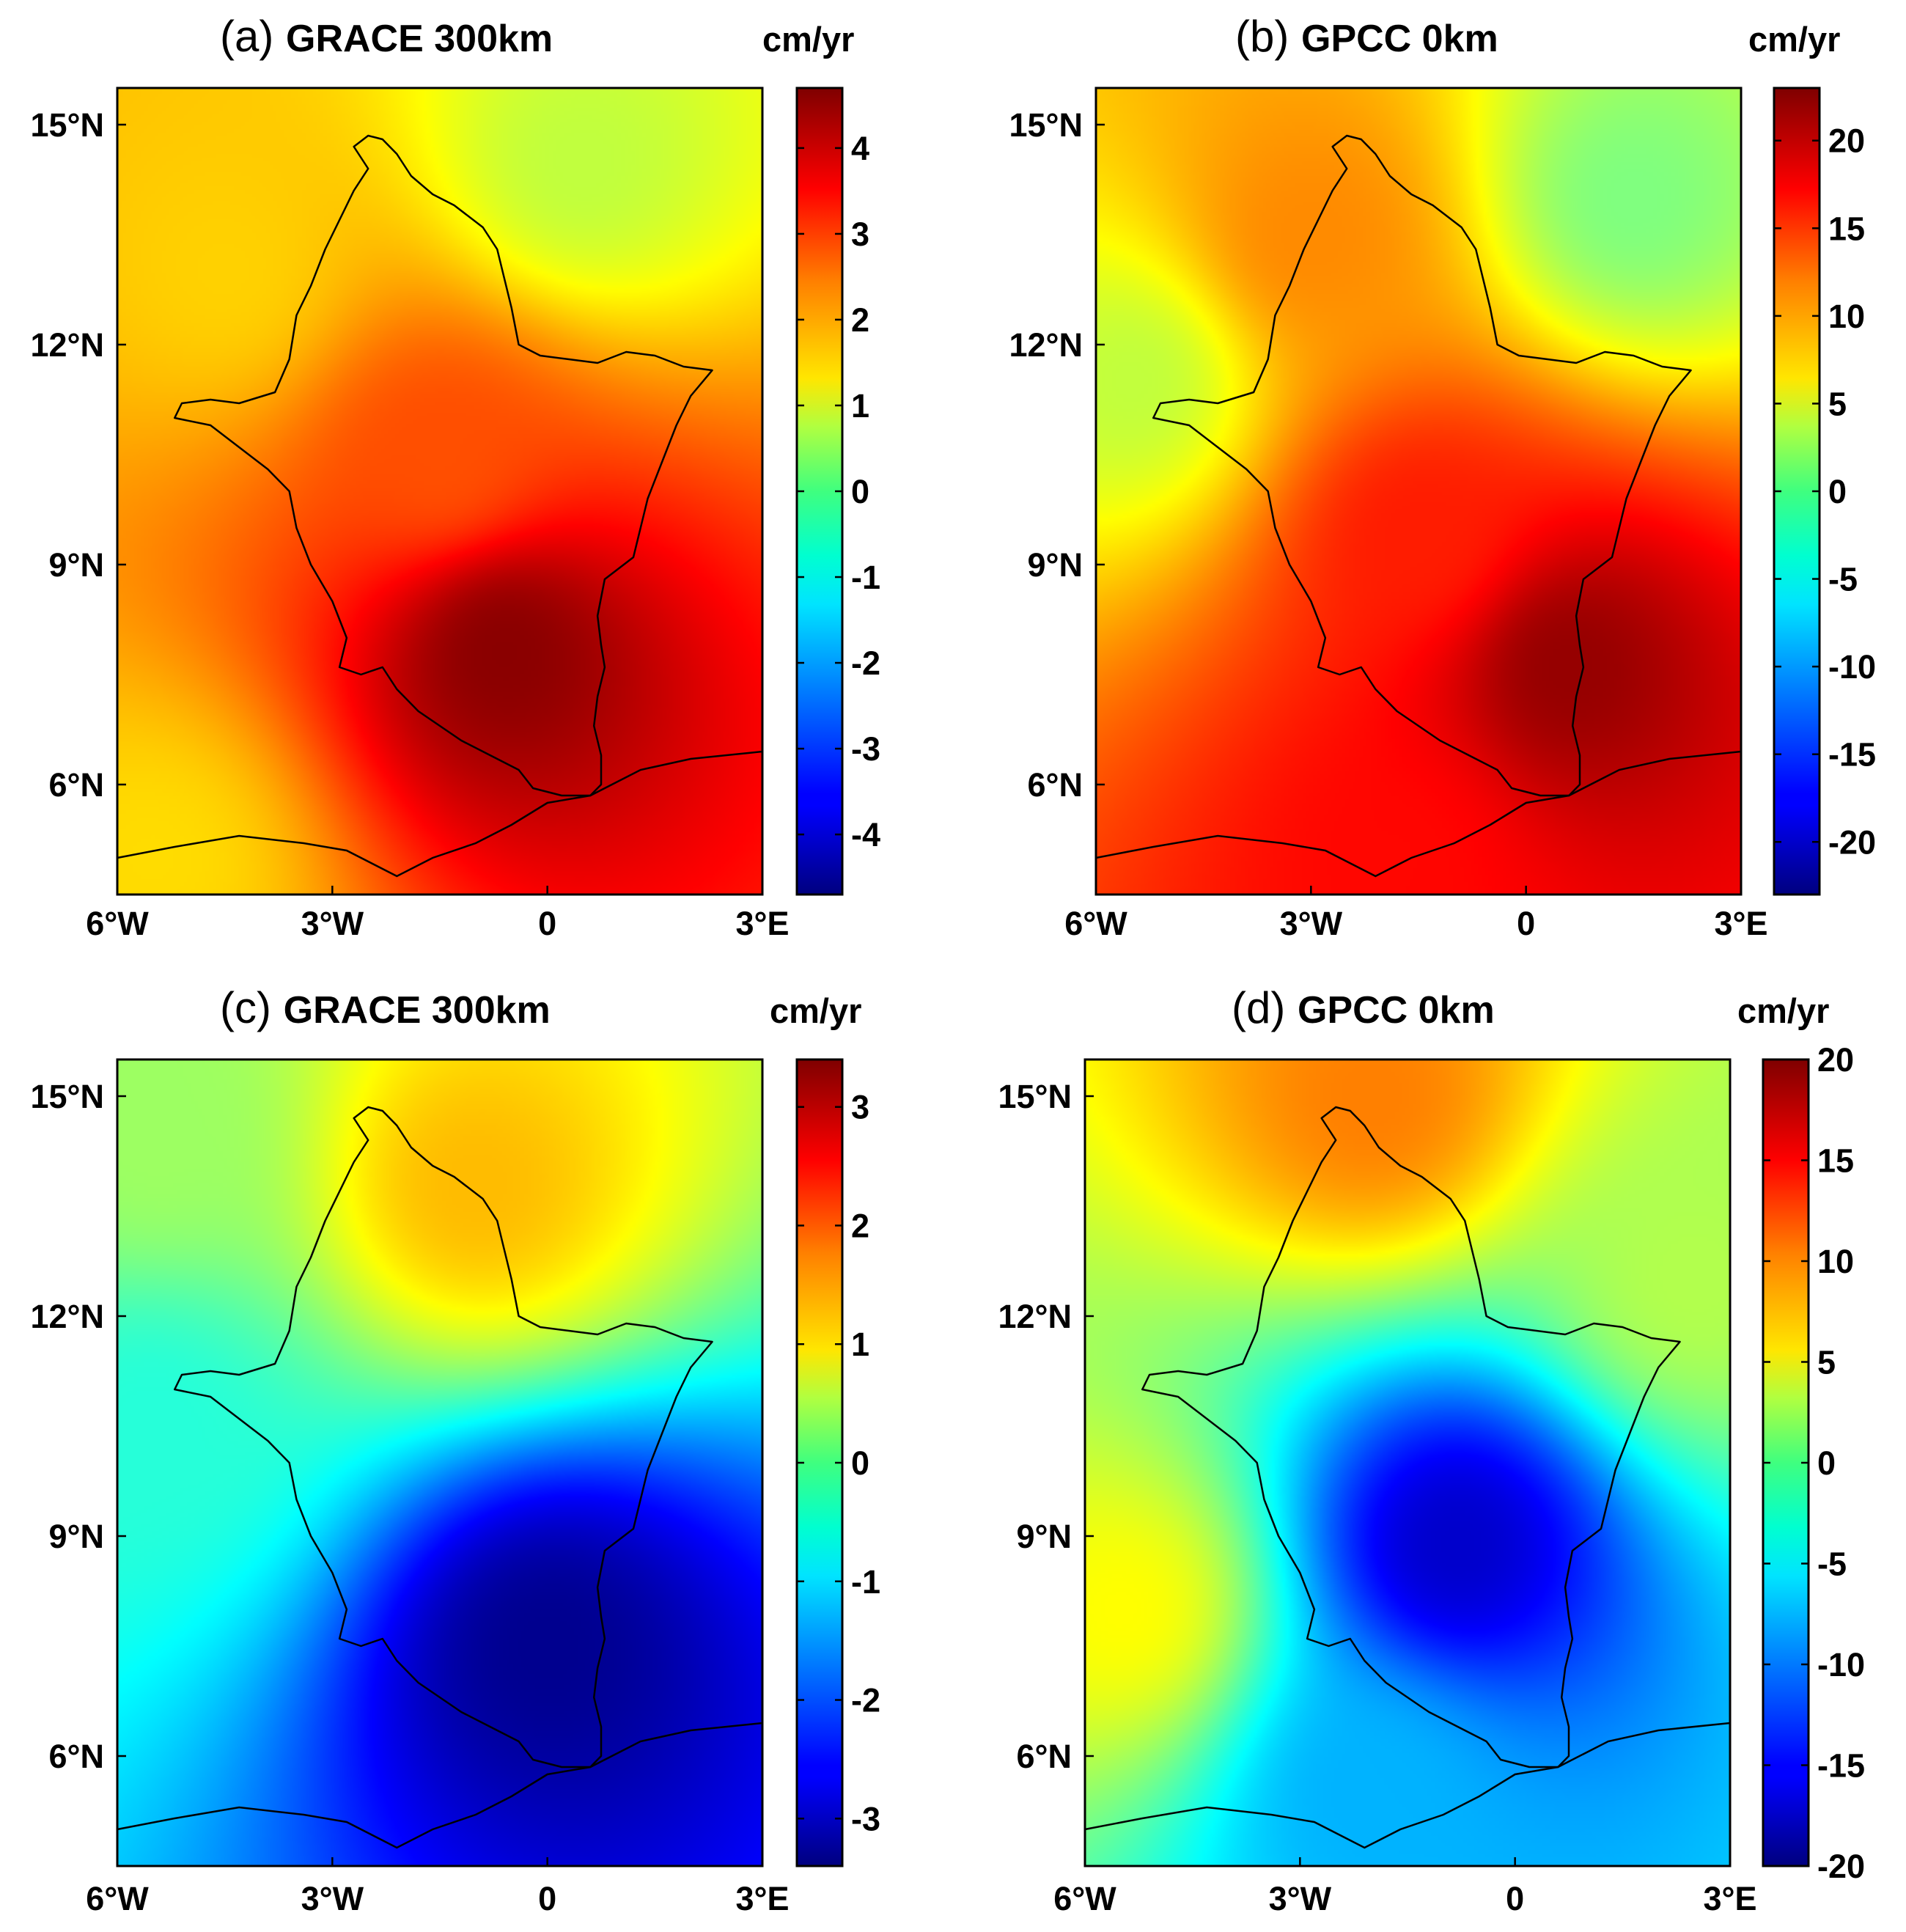  I want to click on panel-title: (a) GRACE 300km, so click(386, 36).